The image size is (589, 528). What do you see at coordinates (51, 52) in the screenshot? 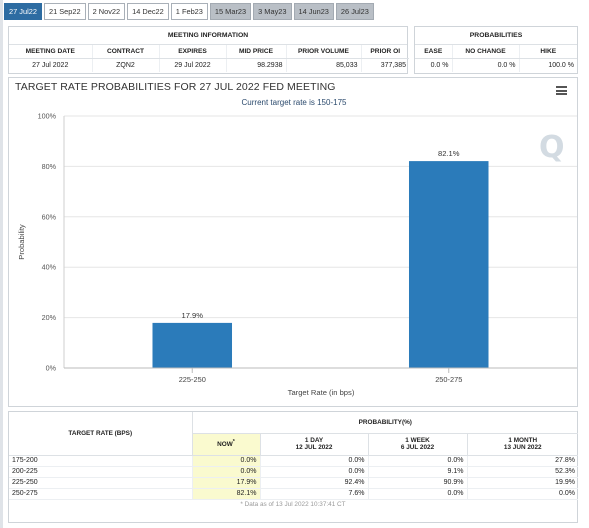
I see `header-meeting-date: MEETING DATE` at bounding box center [51, 52].